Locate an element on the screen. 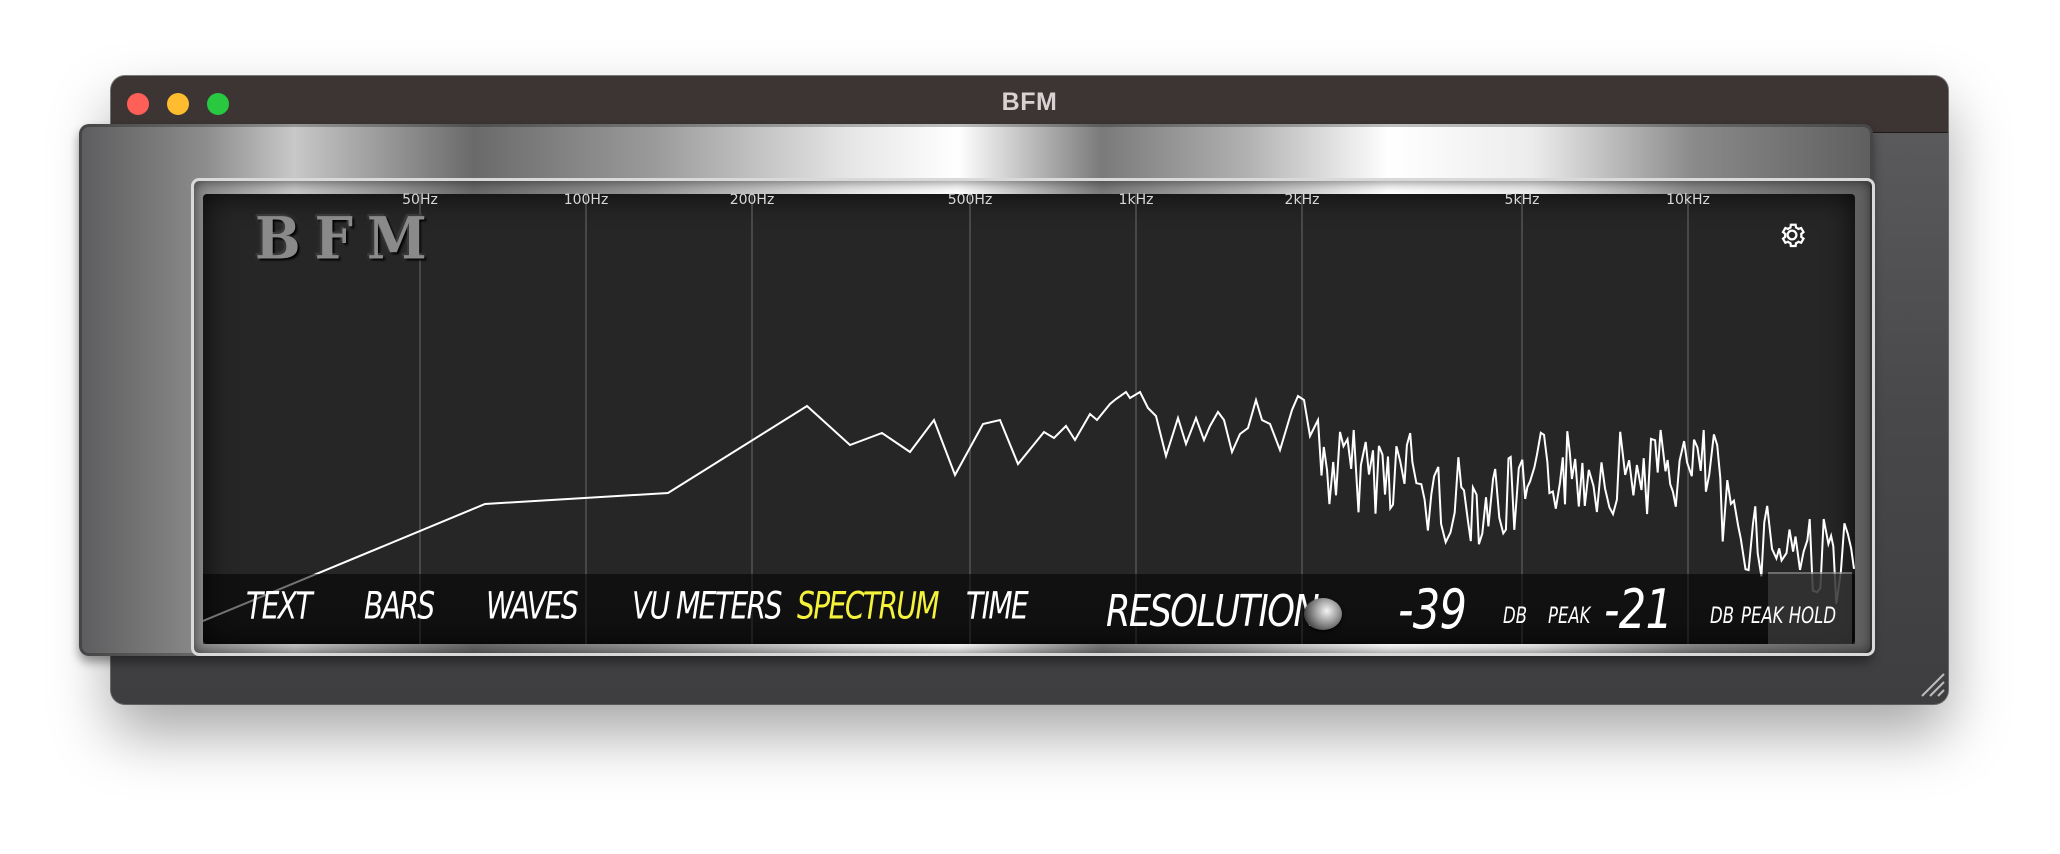 The width and height of the screenshot is (2060, 854). title-bar: BFM is located at coordinates (1029, 104).